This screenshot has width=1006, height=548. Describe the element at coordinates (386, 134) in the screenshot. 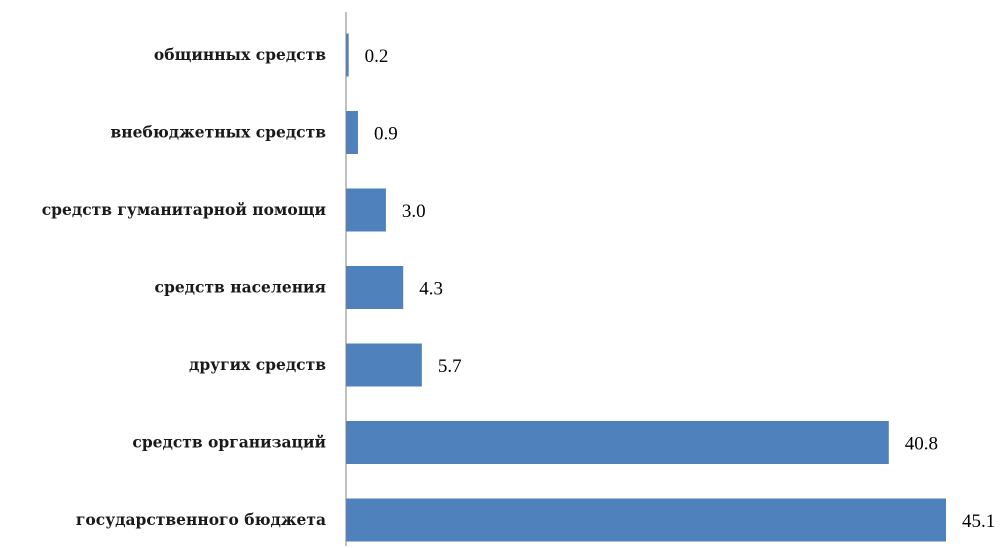

I see `value-label: 0.9` at that location.